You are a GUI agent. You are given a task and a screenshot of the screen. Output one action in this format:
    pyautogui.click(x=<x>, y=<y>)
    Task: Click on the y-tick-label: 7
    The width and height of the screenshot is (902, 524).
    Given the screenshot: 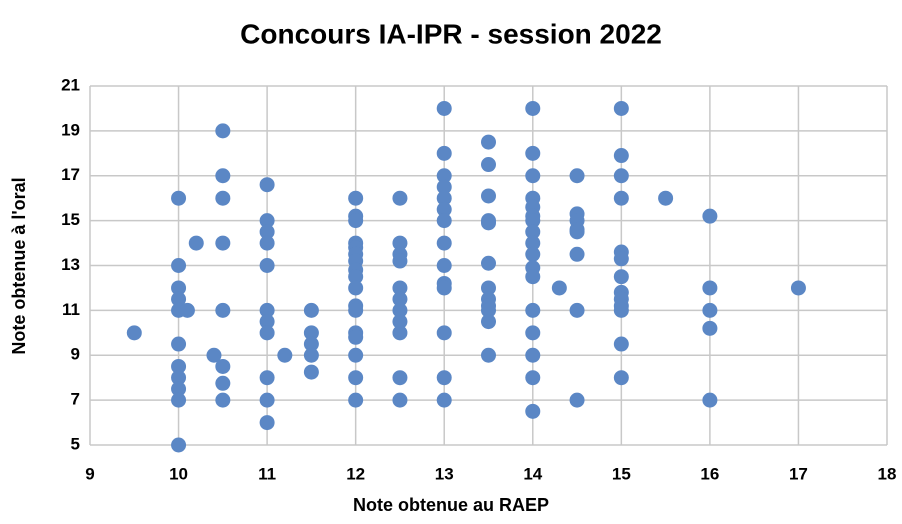 What is the action you would take?
    pyautogui.click(x=75, y=399)
    